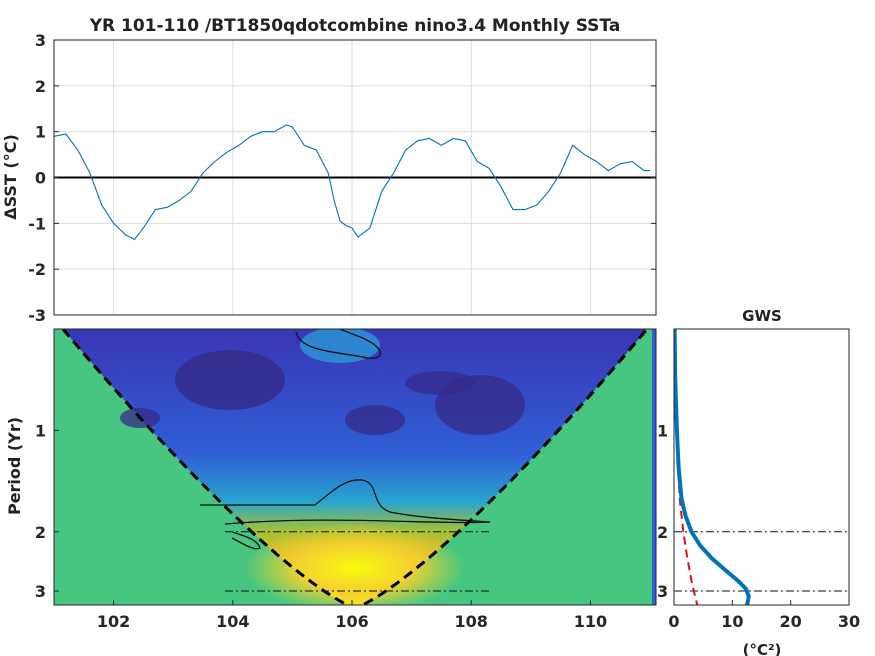  Describe the element at coordinates (40, 591) in the screenshot. I see `wavelet-y-tick-label: 3` at that location.